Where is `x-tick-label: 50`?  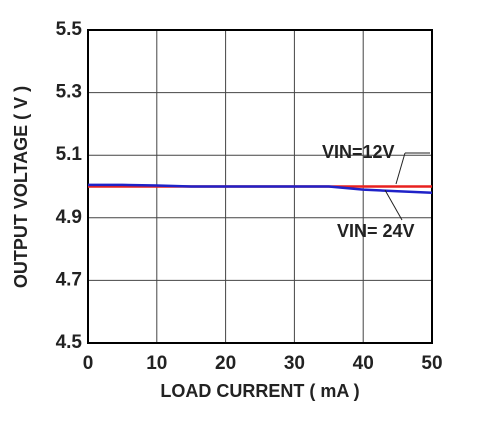
x-tick-label: 50 is located at coordinates (431, 363).